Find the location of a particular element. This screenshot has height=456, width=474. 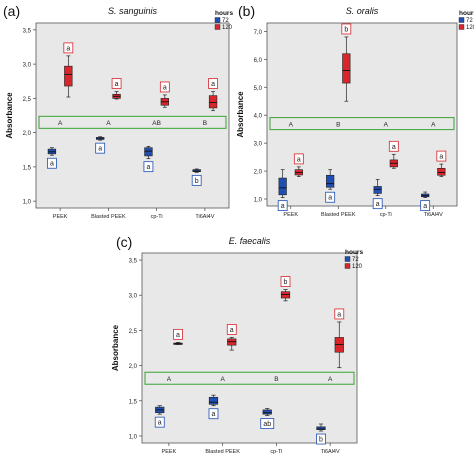

y-tick-label: 7,0 is located at coordinates (258, 33).